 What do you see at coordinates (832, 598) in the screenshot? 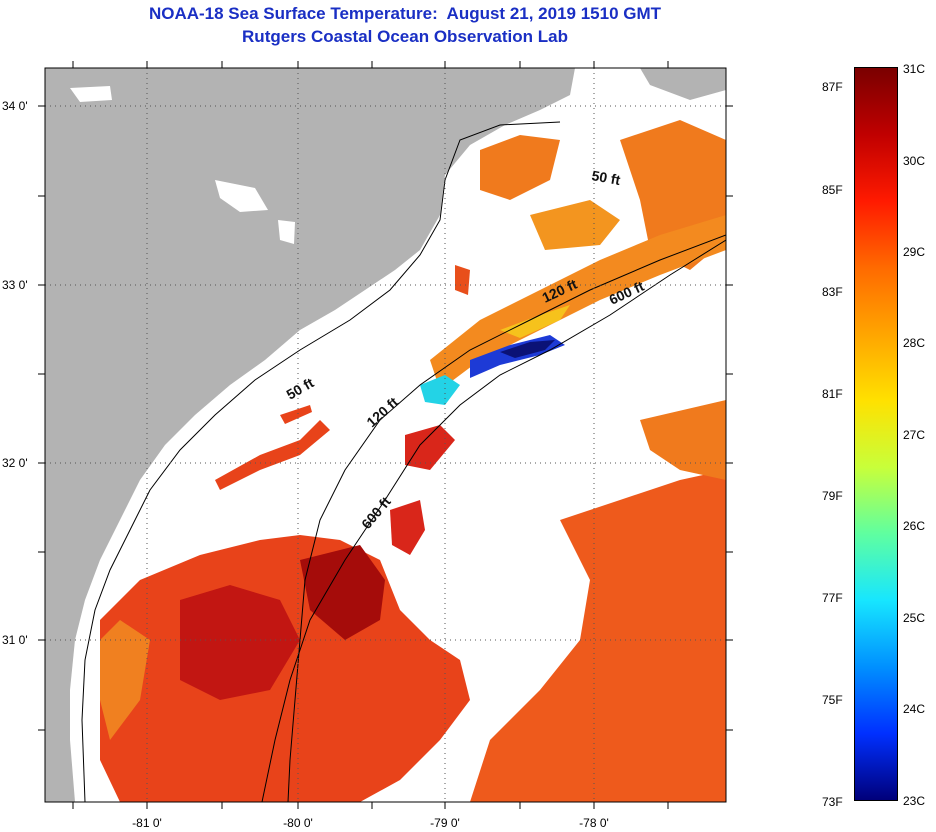
I see `colorbar-f-77: 77F` at bounding box center [832, 598].